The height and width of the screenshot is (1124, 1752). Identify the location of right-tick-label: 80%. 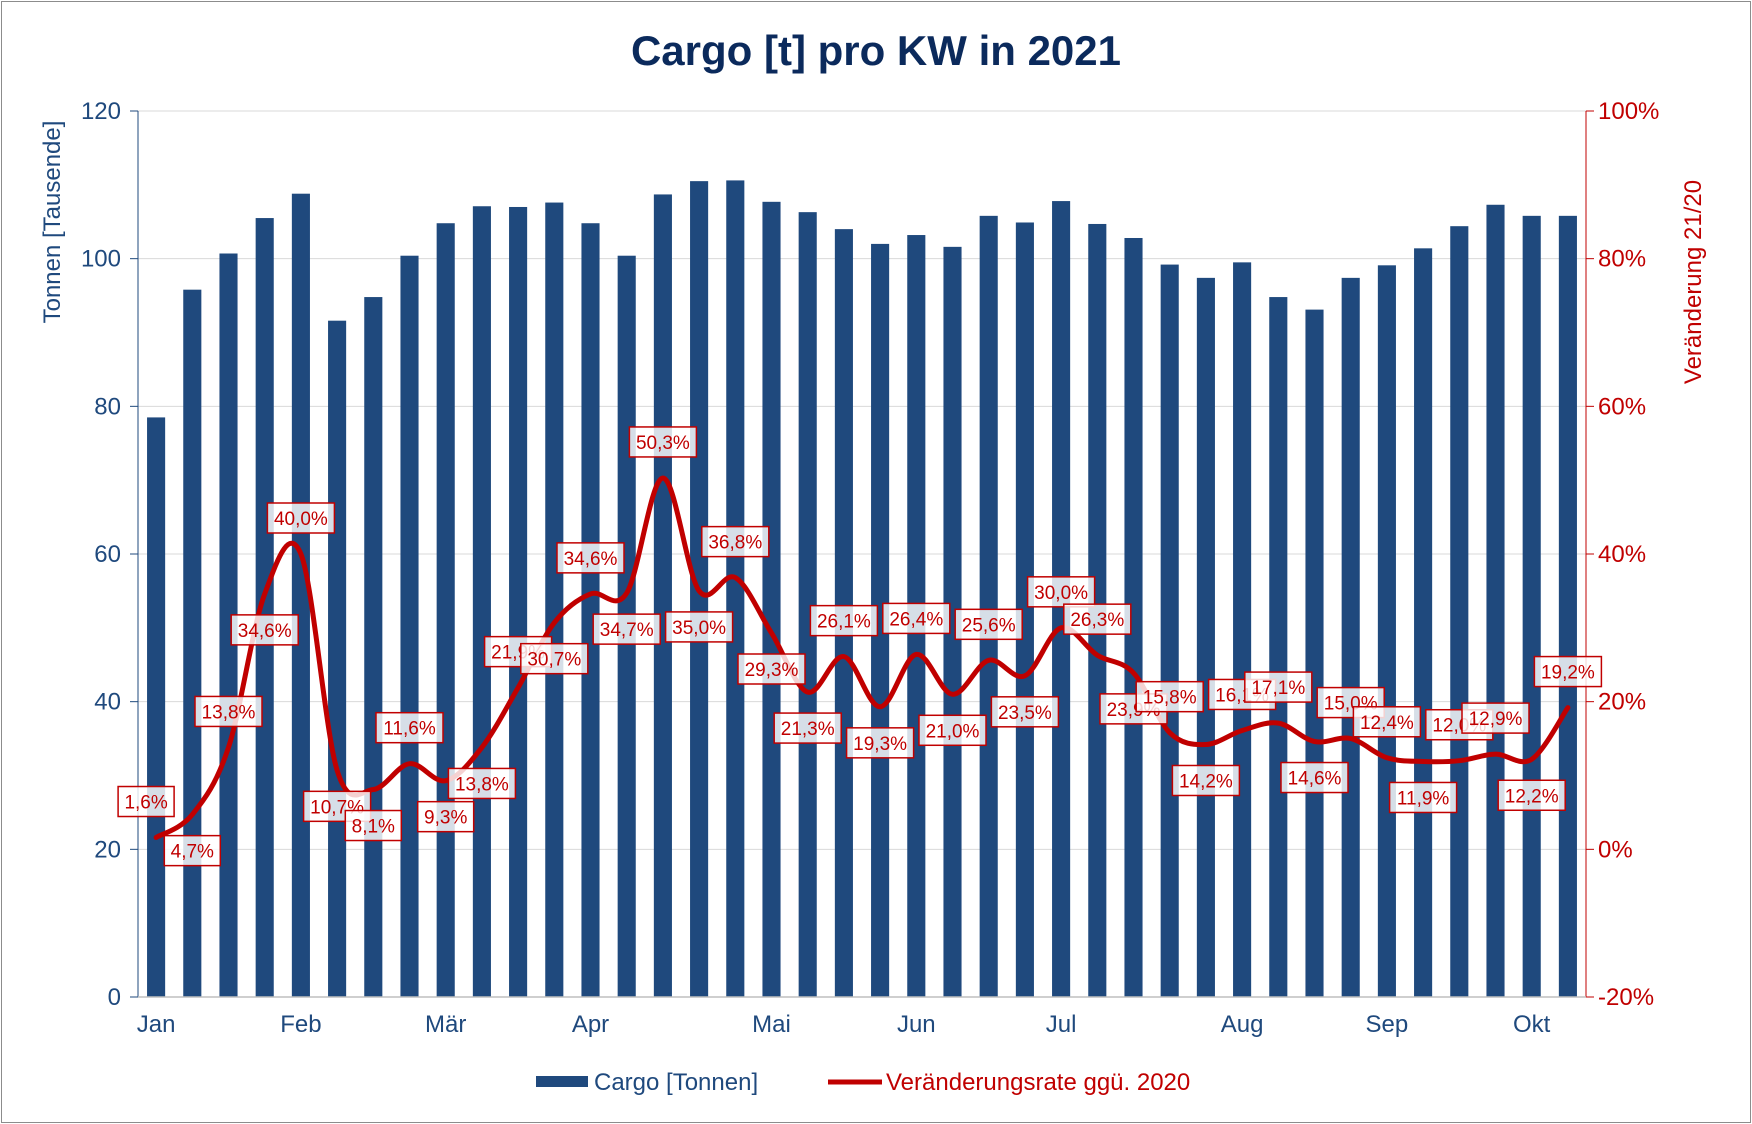
(1622, 259).